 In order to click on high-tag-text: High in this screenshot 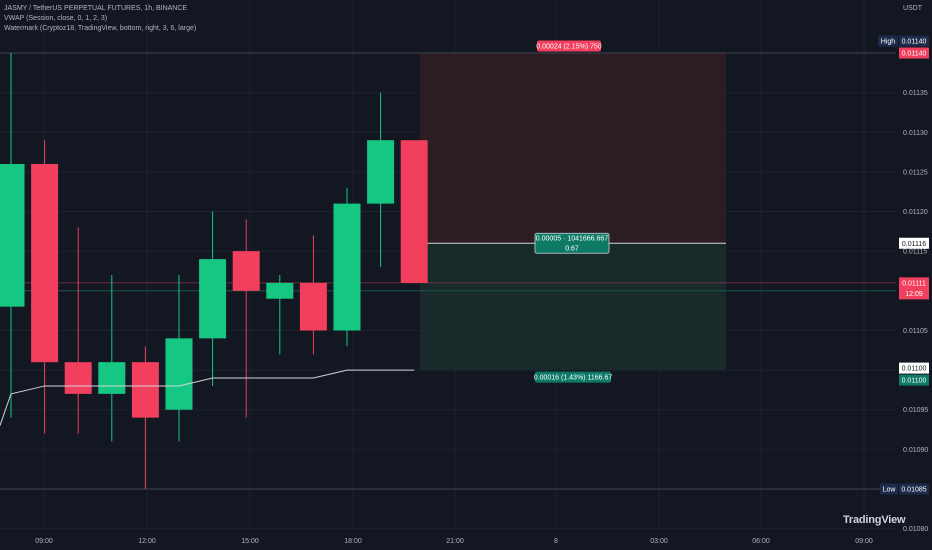, I will do `click(888, 42)`.